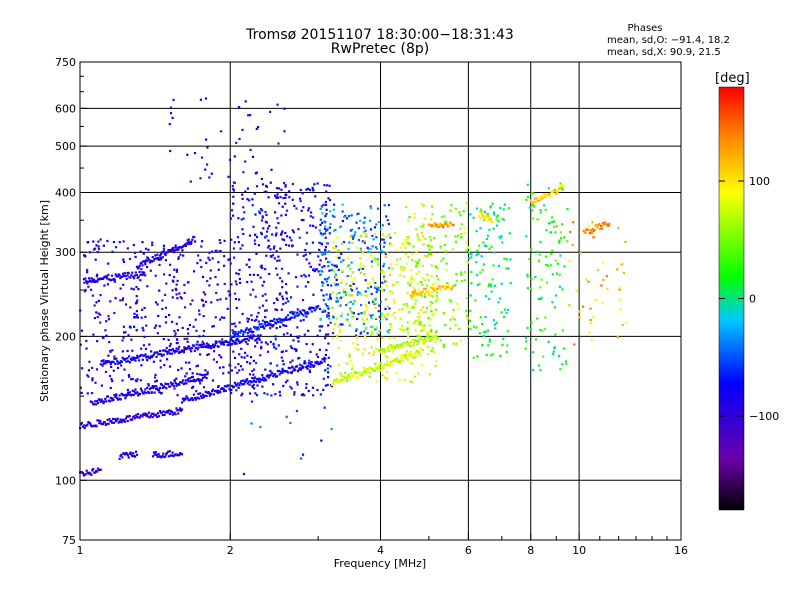  Describe the element at coordinates (380, 563) in the screenshot. I see `x-axis-label: Frequency [MHz]` at that location.